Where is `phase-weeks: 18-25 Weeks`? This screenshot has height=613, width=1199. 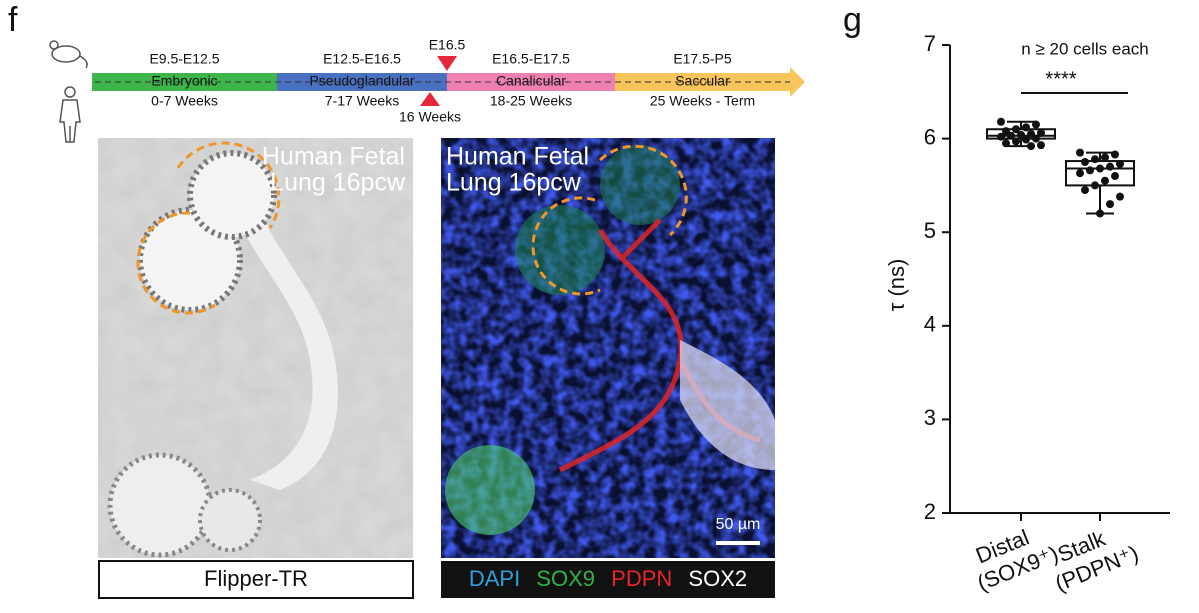
phase-weeks: 18-25 Weeks is located at coordinates (531, 101).